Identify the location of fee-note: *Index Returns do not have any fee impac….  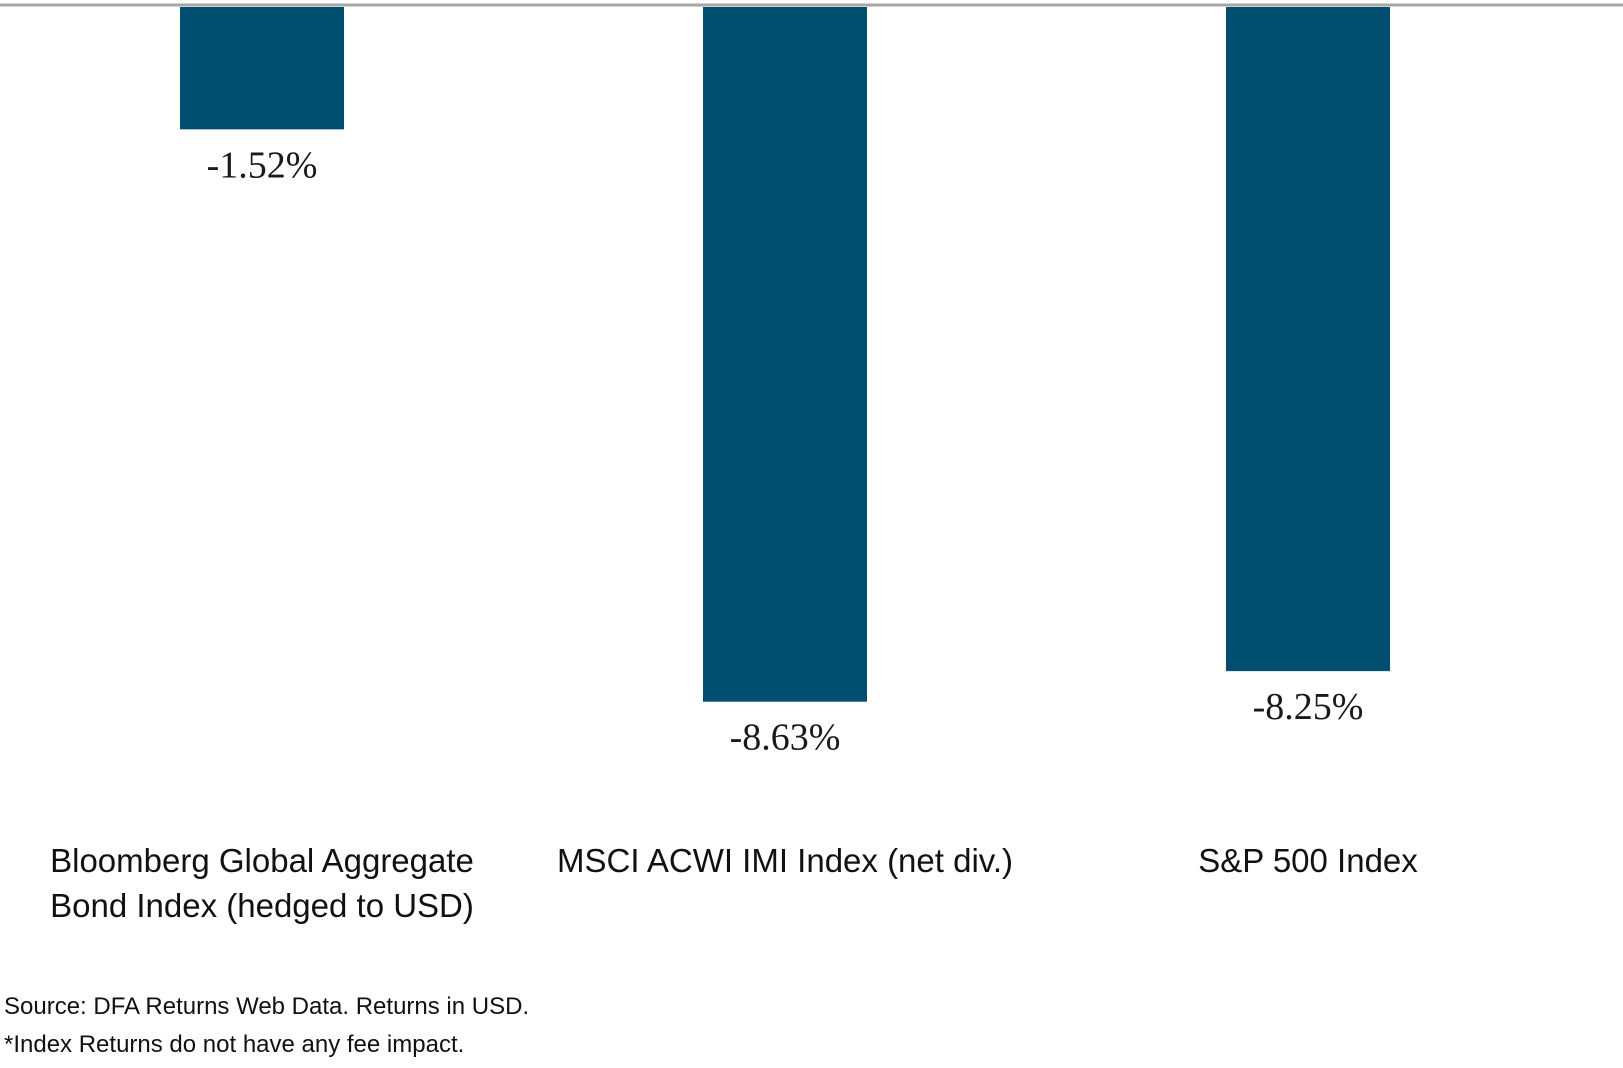
(234, 1044).